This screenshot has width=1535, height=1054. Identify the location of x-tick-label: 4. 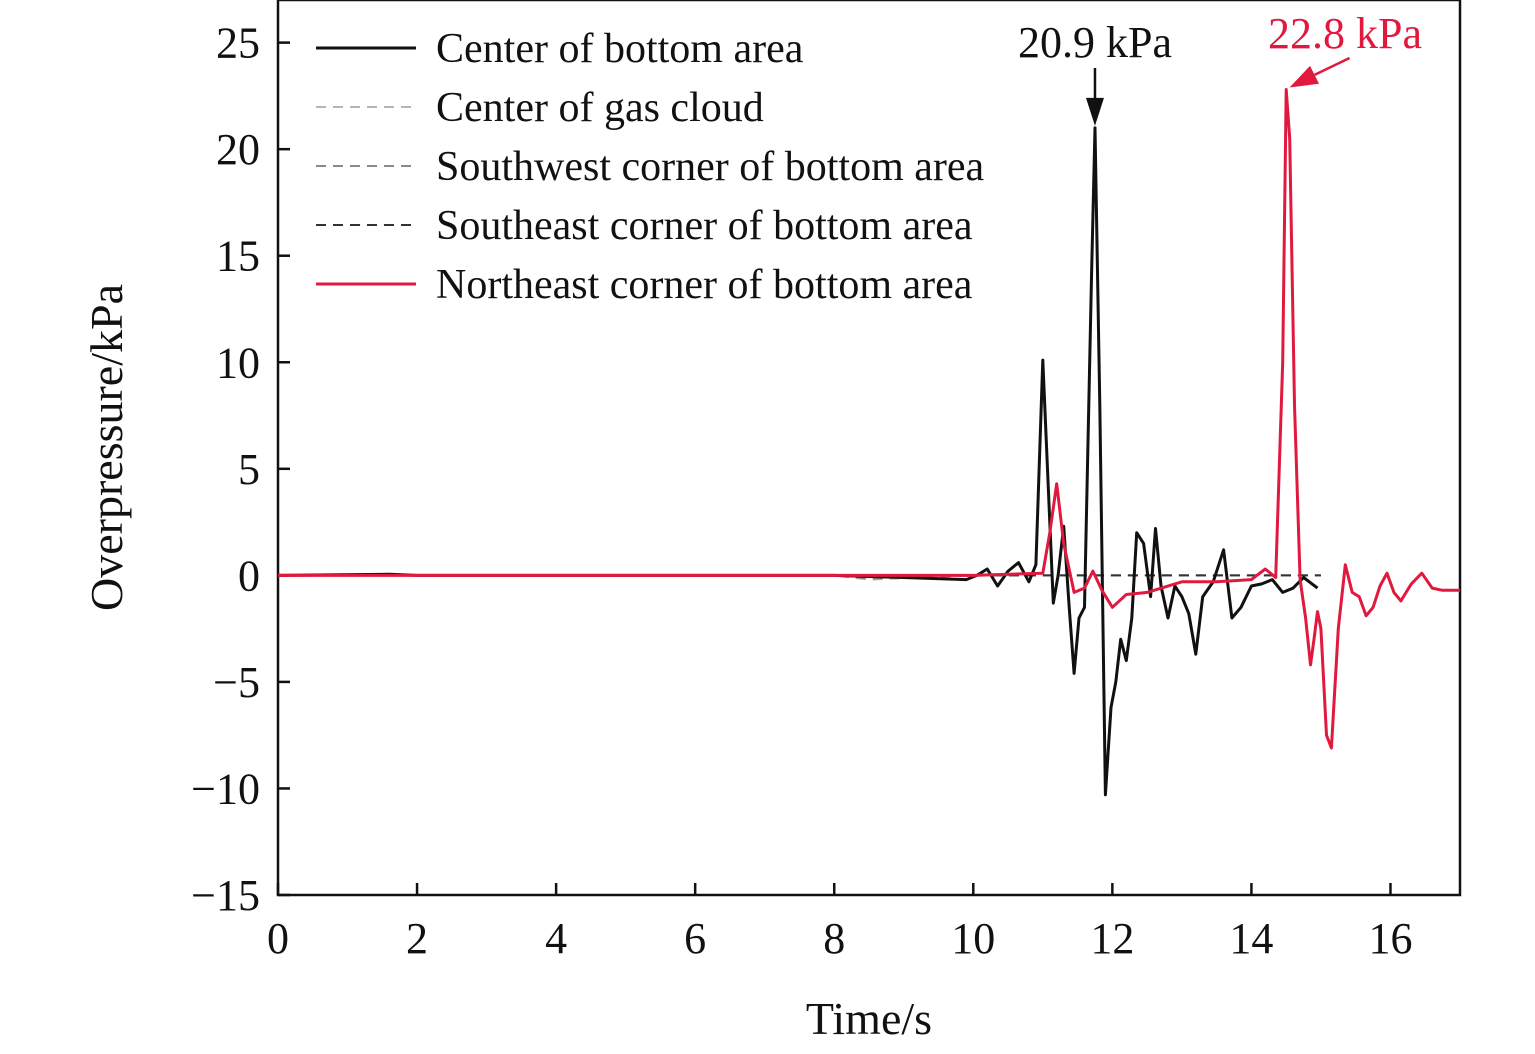
(556, 938).